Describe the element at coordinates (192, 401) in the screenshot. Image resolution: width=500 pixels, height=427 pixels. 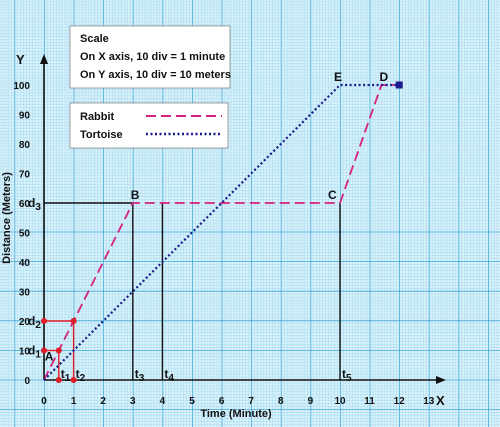
I see `x-tick-label: 5` at that location.